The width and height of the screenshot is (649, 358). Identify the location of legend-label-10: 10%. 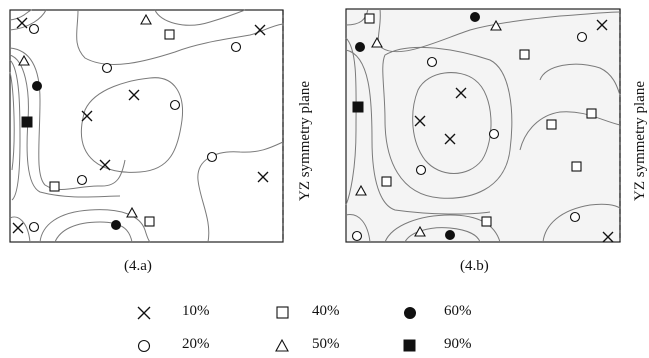
(196, 311).